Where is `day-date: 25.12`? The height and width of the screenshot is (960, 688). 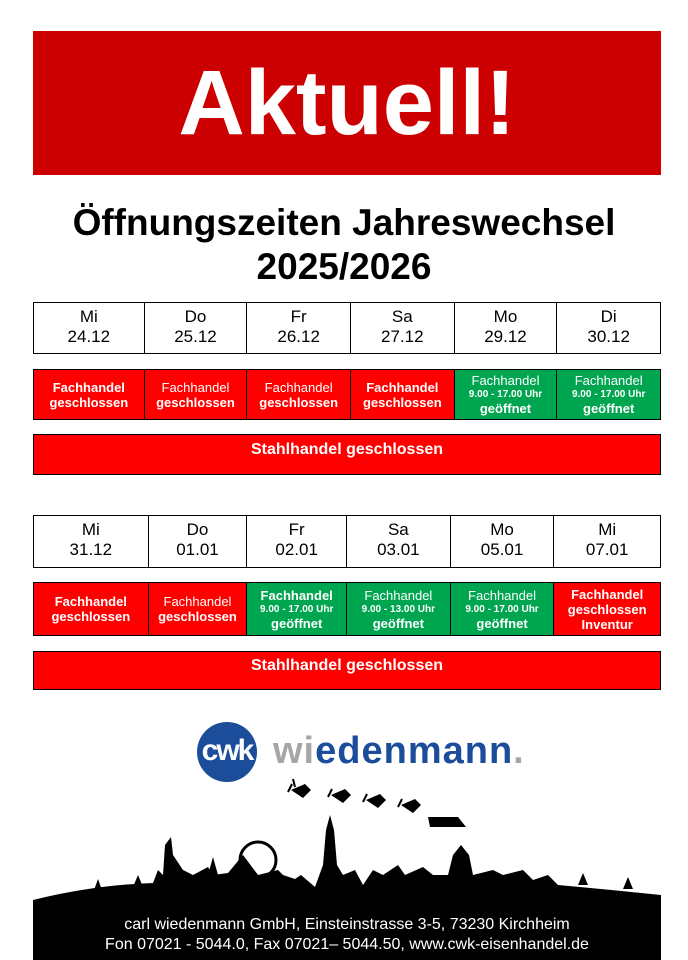
day-date: 25.12 is located at coordinates (195, 336).